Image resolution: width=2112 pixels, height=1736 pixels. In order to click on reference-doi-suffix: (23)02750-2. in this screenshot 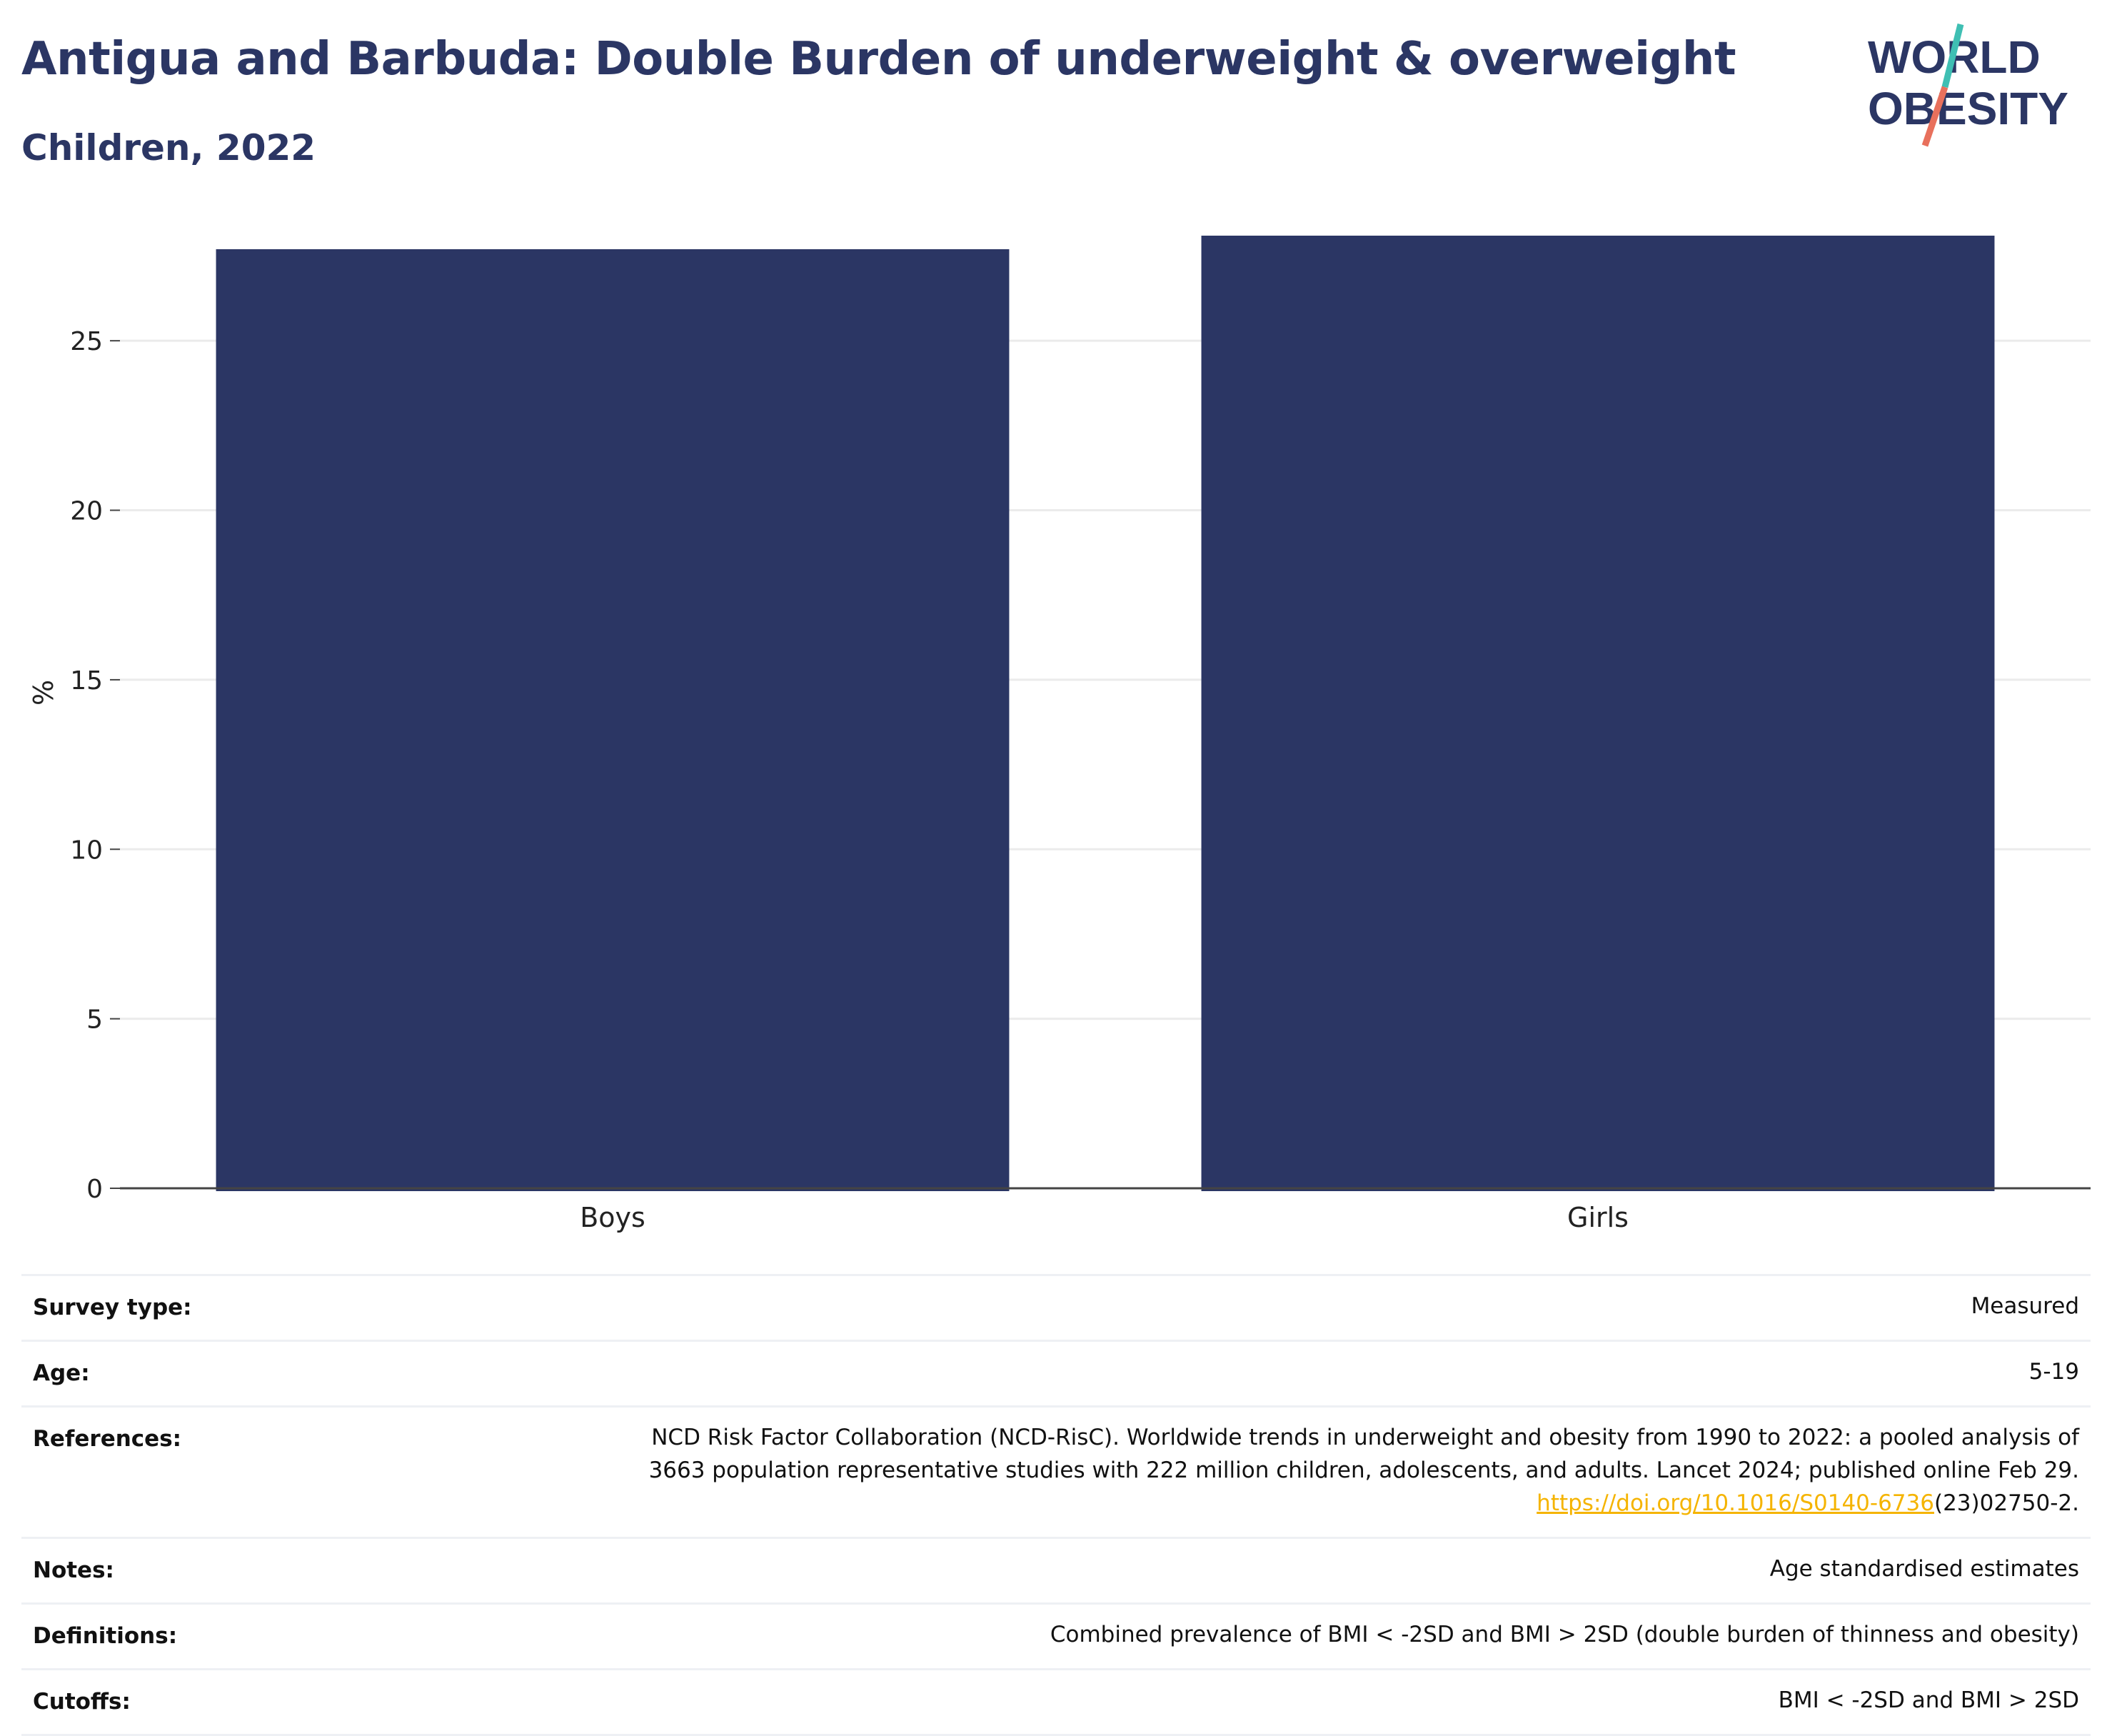, I will do `click(2006, 1503)`.